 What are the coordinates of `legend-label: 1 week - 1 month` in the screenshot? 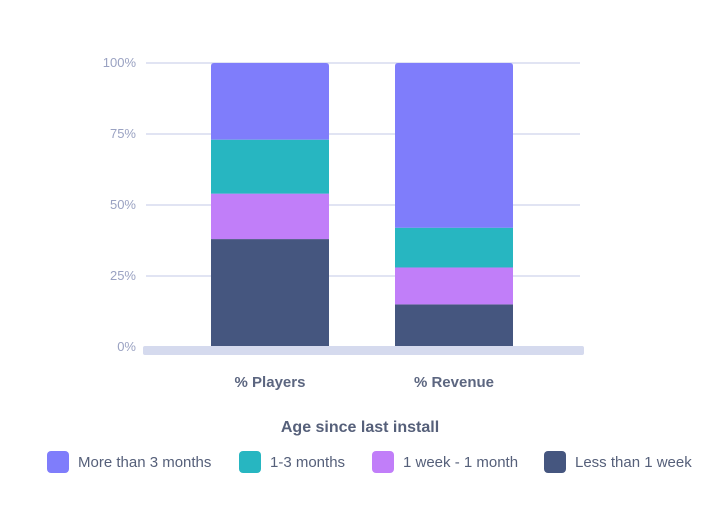 It's located at (460, 462).